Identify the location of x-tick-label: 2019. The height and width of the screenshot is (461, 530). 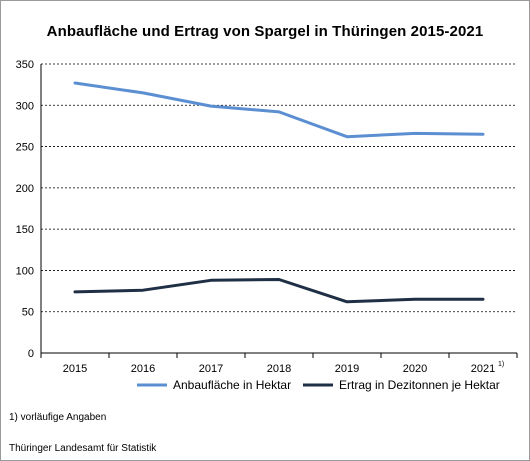
(347, 369).